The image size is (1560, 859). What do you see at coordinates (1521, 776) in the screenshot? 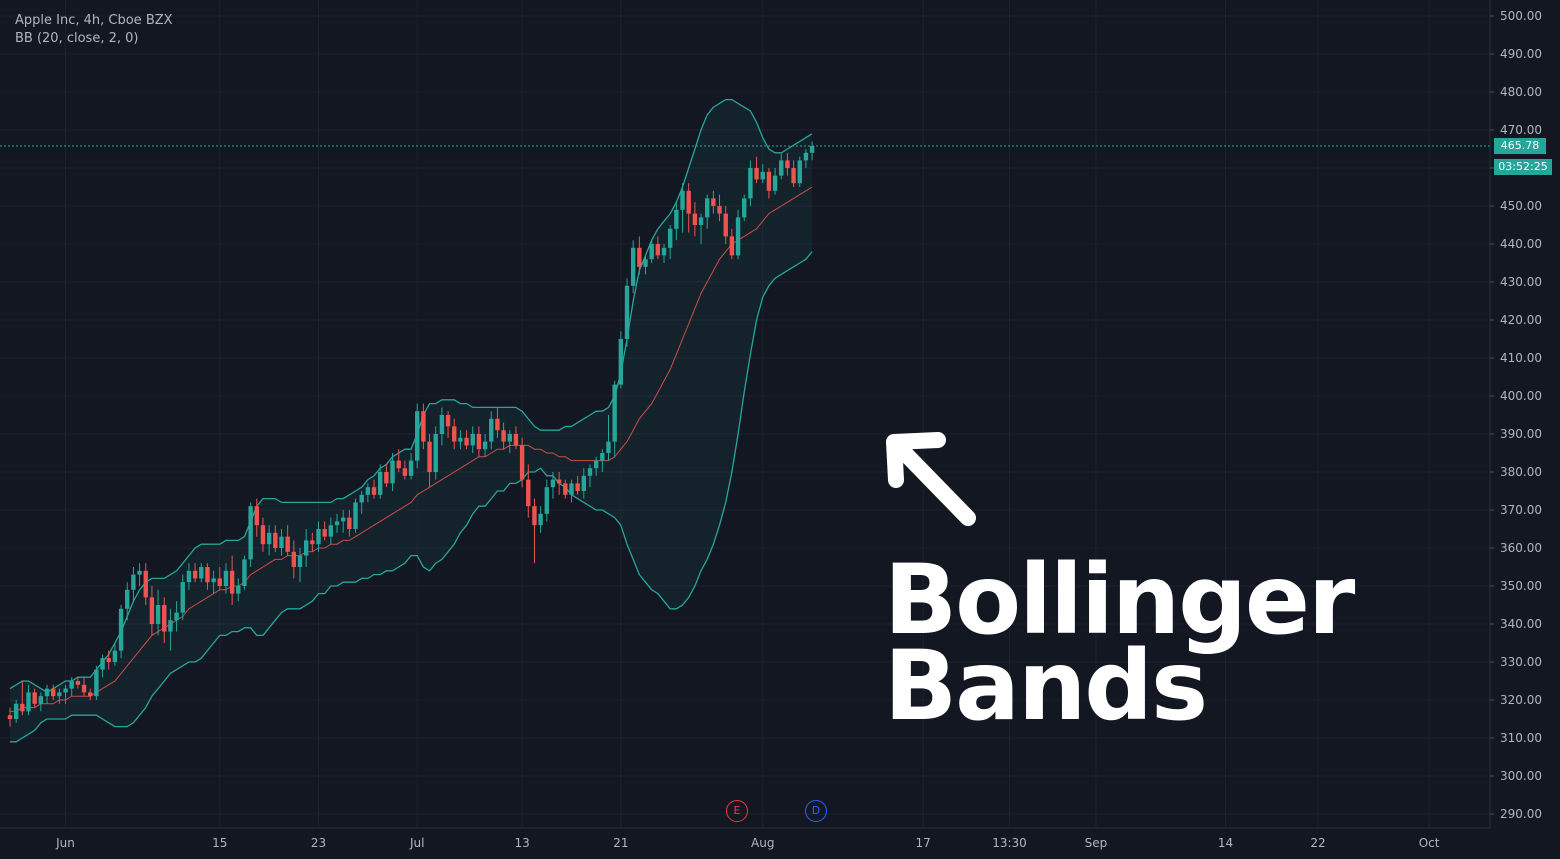
I see `price-tick-label: 300.00` at bounding box center [1521, 776].